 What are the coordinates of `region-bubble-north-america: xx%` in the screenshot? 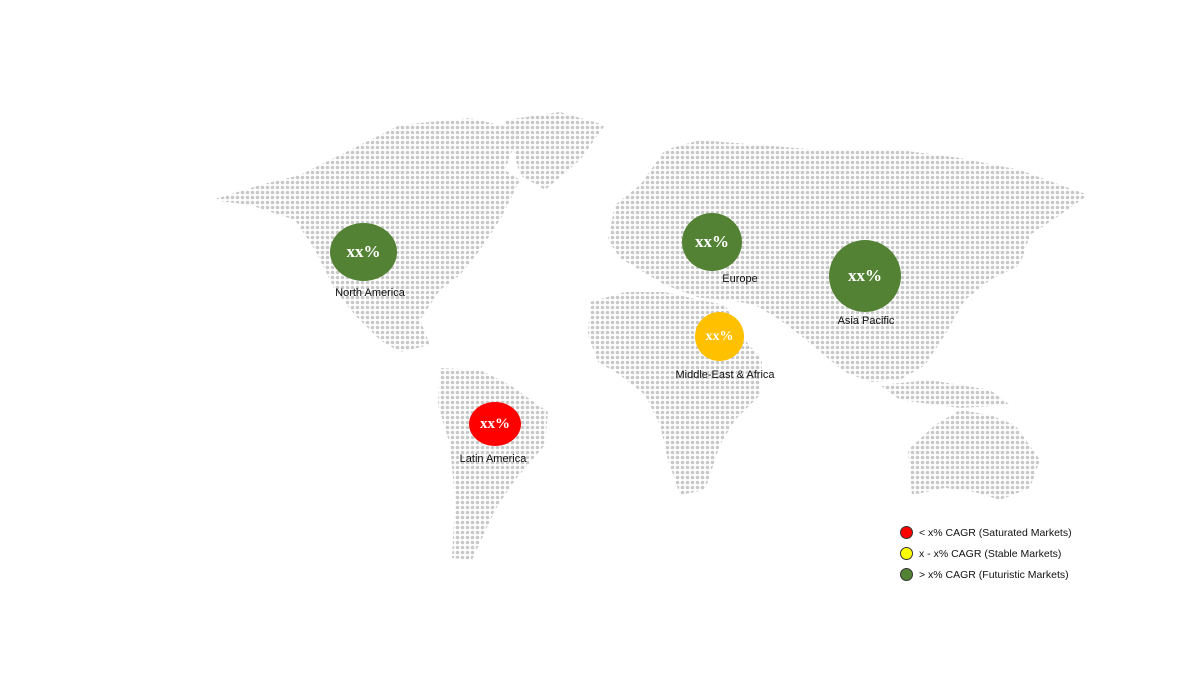 It's located at (363, 252).